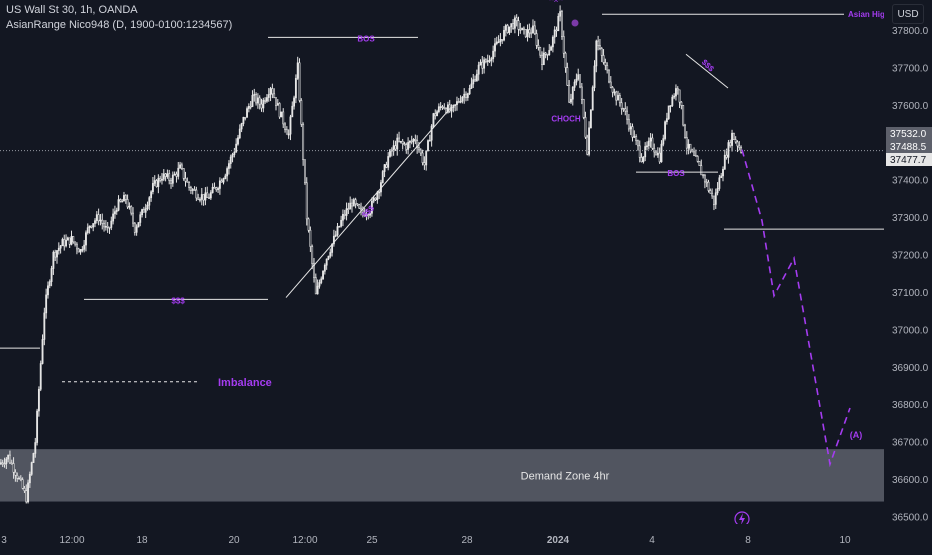  I want to click on x-tick-label: 3, so click(4, 540).